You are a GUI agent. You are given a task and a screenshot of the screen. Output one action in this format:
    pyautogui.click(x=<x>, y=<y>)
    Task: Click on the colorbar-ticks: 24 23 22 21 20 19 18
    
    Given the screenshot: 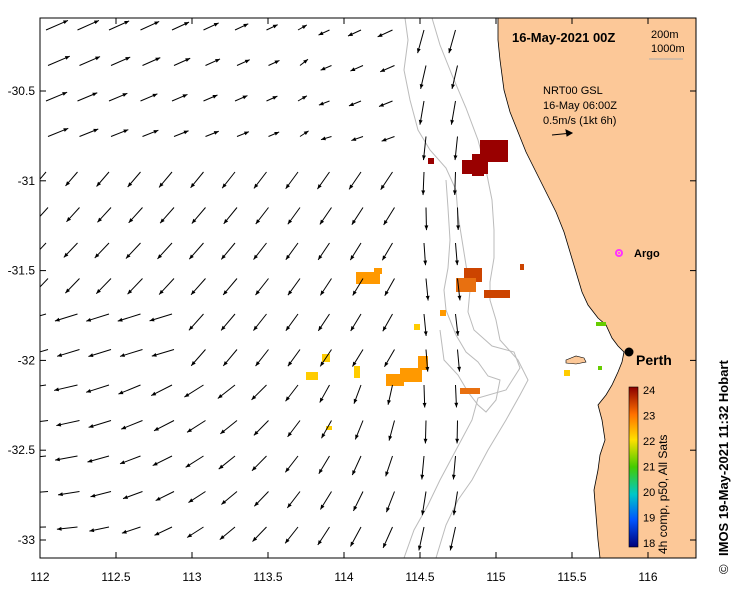 What is the action you would take?
    pyautogui.click(x=649, y=467)
    